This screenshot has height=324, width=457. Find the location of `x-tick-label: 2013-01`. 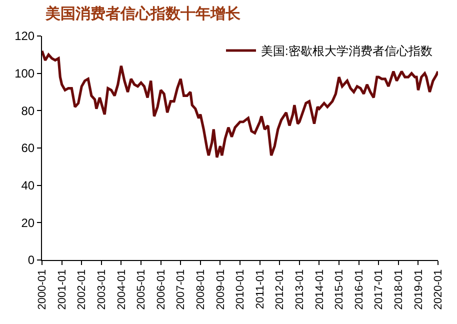

x-tick-label: 2013-01 is located at coordinates (300, 289).